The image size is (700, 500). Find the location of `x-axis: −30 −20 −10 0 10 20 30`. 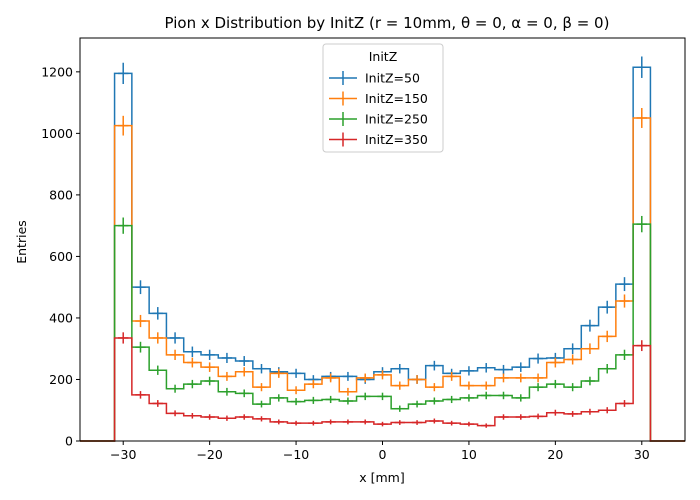

x-axis: −30 −20 −10 0 10 20 30 is located at coordinates (380, 451).